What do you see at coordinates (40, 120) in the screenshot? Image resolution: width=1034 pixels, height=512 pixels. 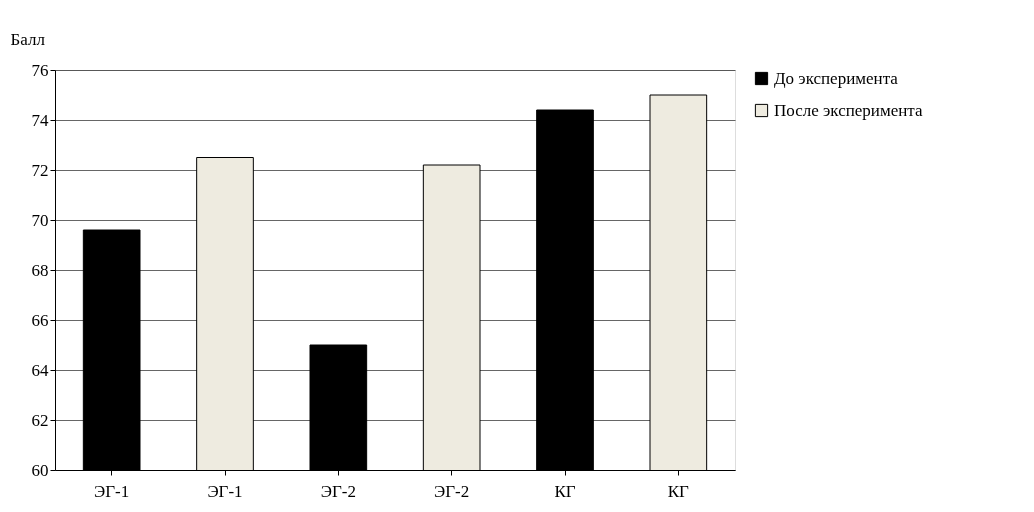 I see `y-tick-label: 74` at bounding box center [40, 120].